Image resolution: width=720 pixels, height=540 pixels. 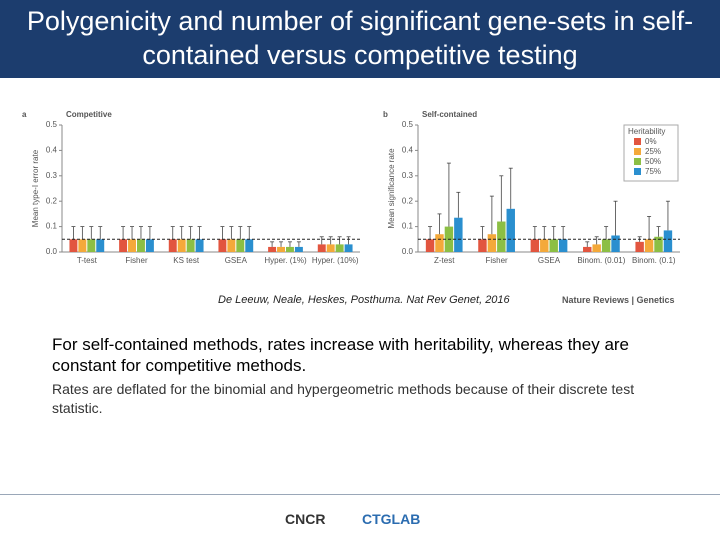 I want to click on legend-title: Heritability, so click(x=646, y=131).